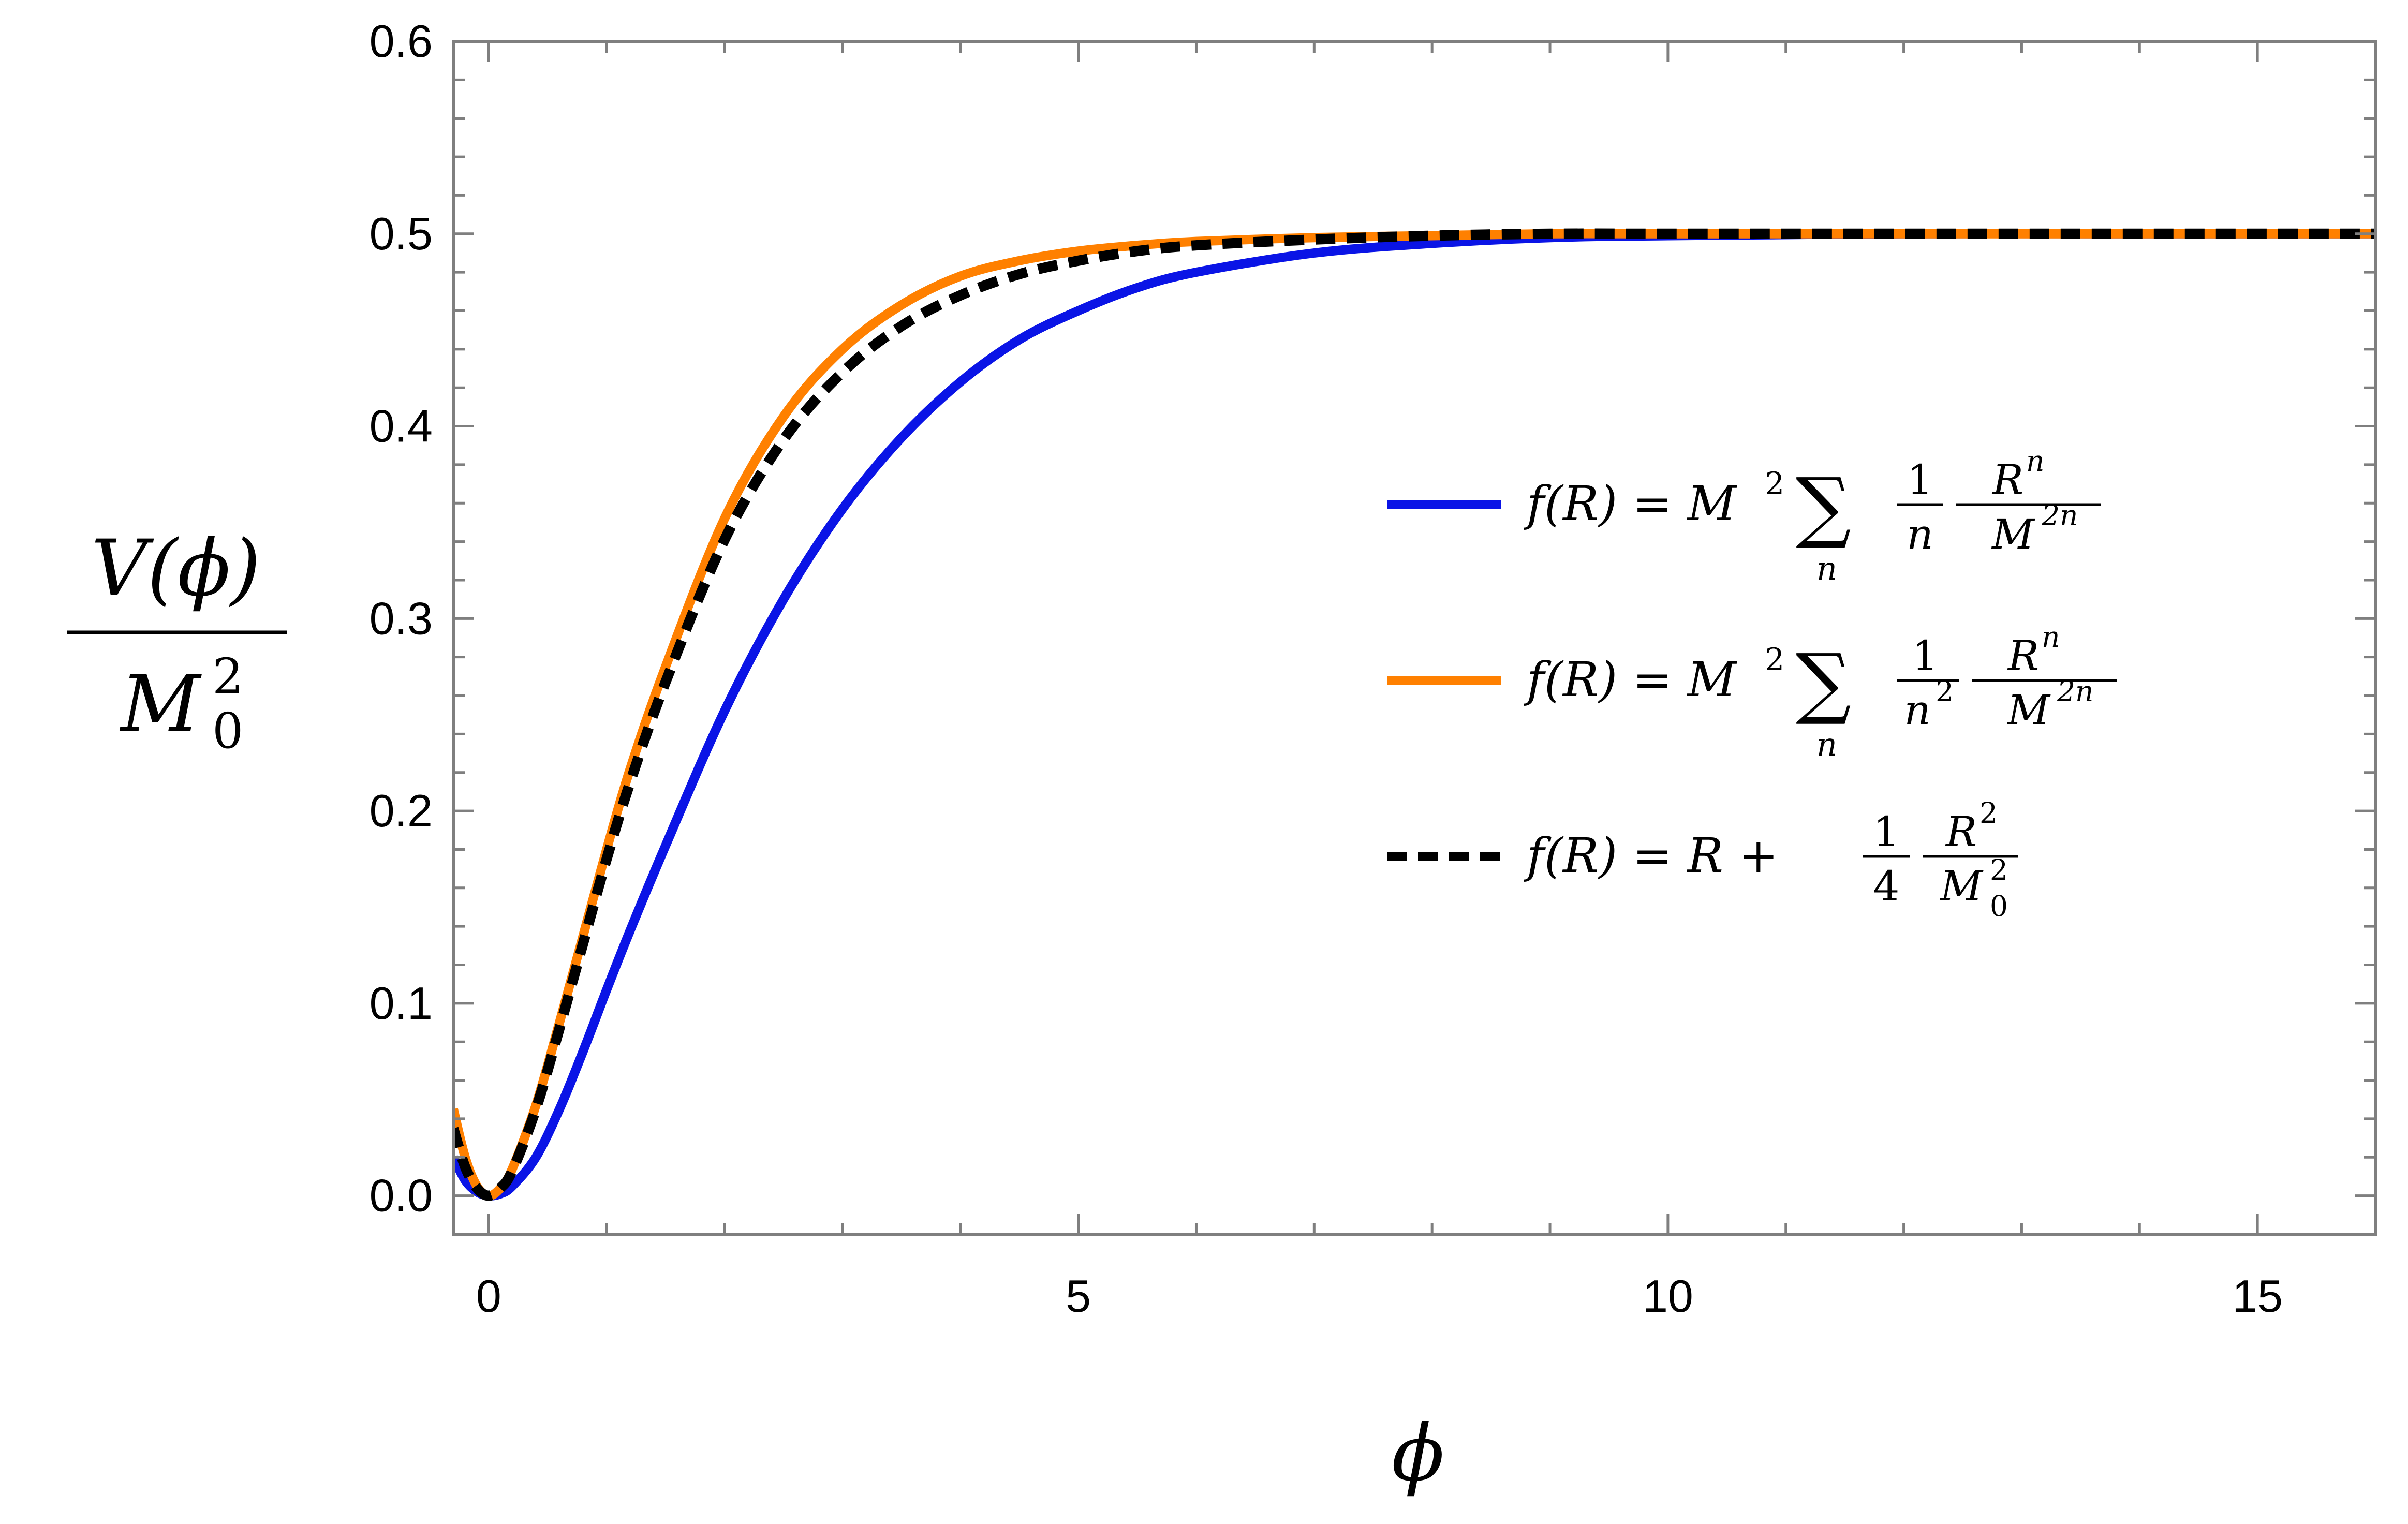 The height and width of the screenshot is (1524, 2408). I want to click on y-axis-label-denominator-sub: 0, so click(227, 731).